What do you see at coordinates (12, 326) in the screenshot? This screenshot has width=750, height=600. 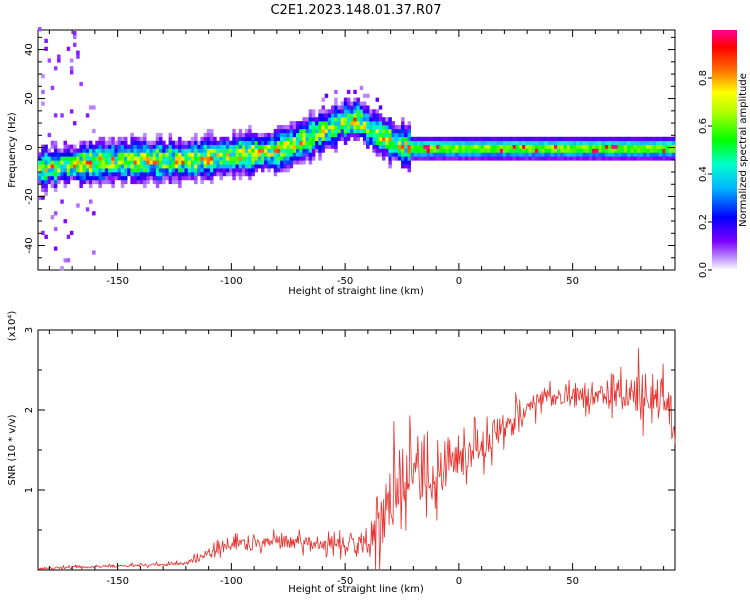 I see `snr-scale-label: (x10⁴)` at bounding box center [12, 326].